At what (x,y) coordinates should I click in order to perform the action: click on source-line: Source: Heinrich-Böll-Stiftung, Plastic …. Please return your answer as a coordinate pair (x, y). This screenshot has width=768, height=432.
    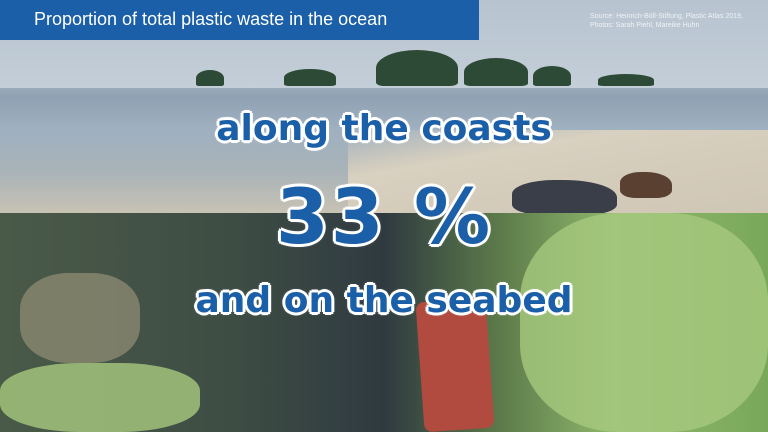
    Looking at the image, I should click on (666, 16).